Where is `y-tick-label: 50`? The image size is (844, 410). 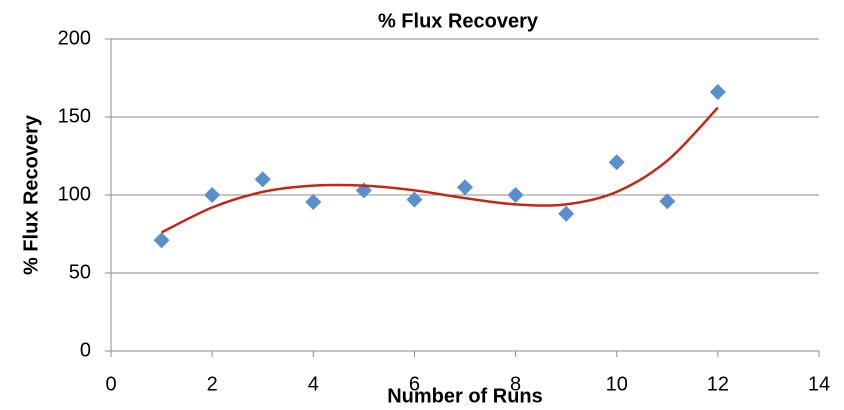
y-tick-label: 50 is located at coordinates (80, 272).